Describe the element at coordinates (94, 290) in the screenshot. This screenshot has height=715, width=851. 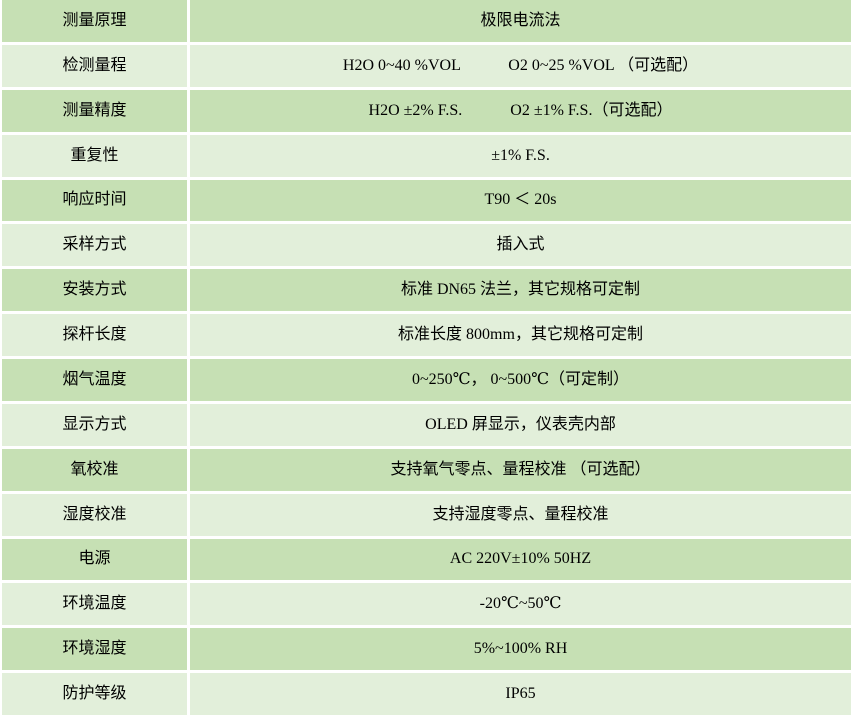
I see `spec-label: 安装方式` at that location.